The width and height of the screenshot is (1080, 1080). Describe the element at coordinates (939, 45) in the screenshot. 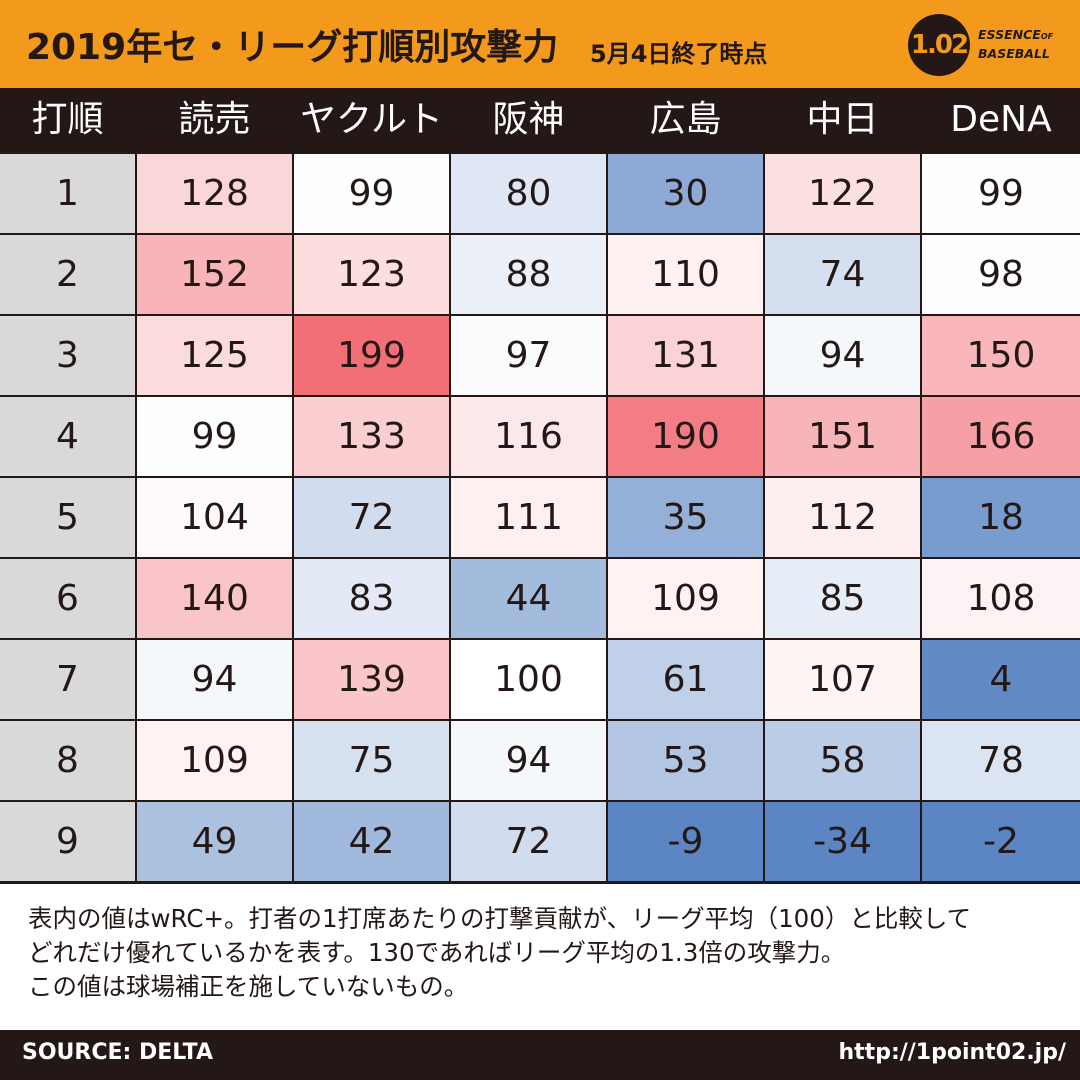

I see `logo-badge: 1.02` at that location.